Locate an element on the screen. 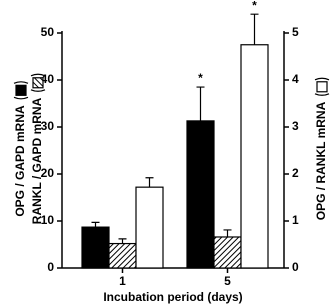  axis-label: OPG / GAPD mRNA is located at coordinates (21, 149).